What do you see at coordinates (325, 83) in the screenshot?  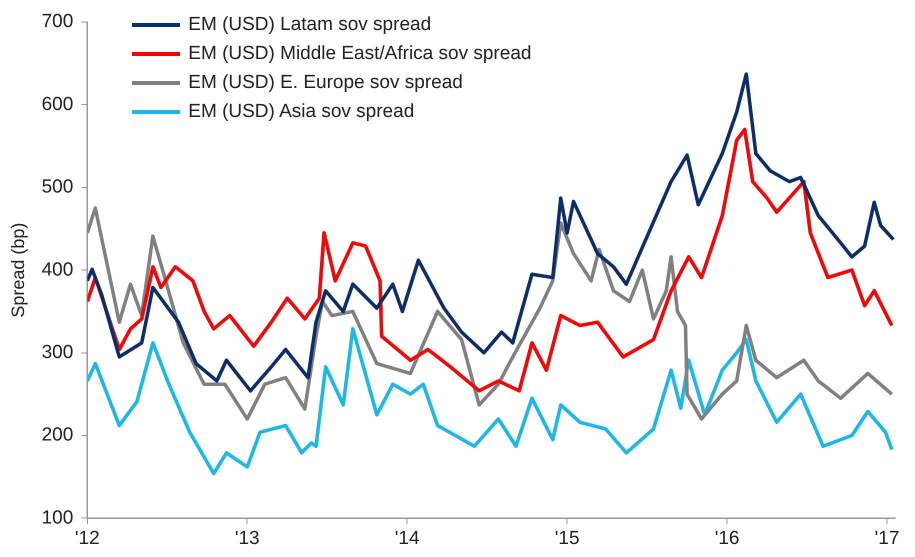 I see `legend-label: EM (USD) E. Europe sov spread` at bounding box center [325, 83].